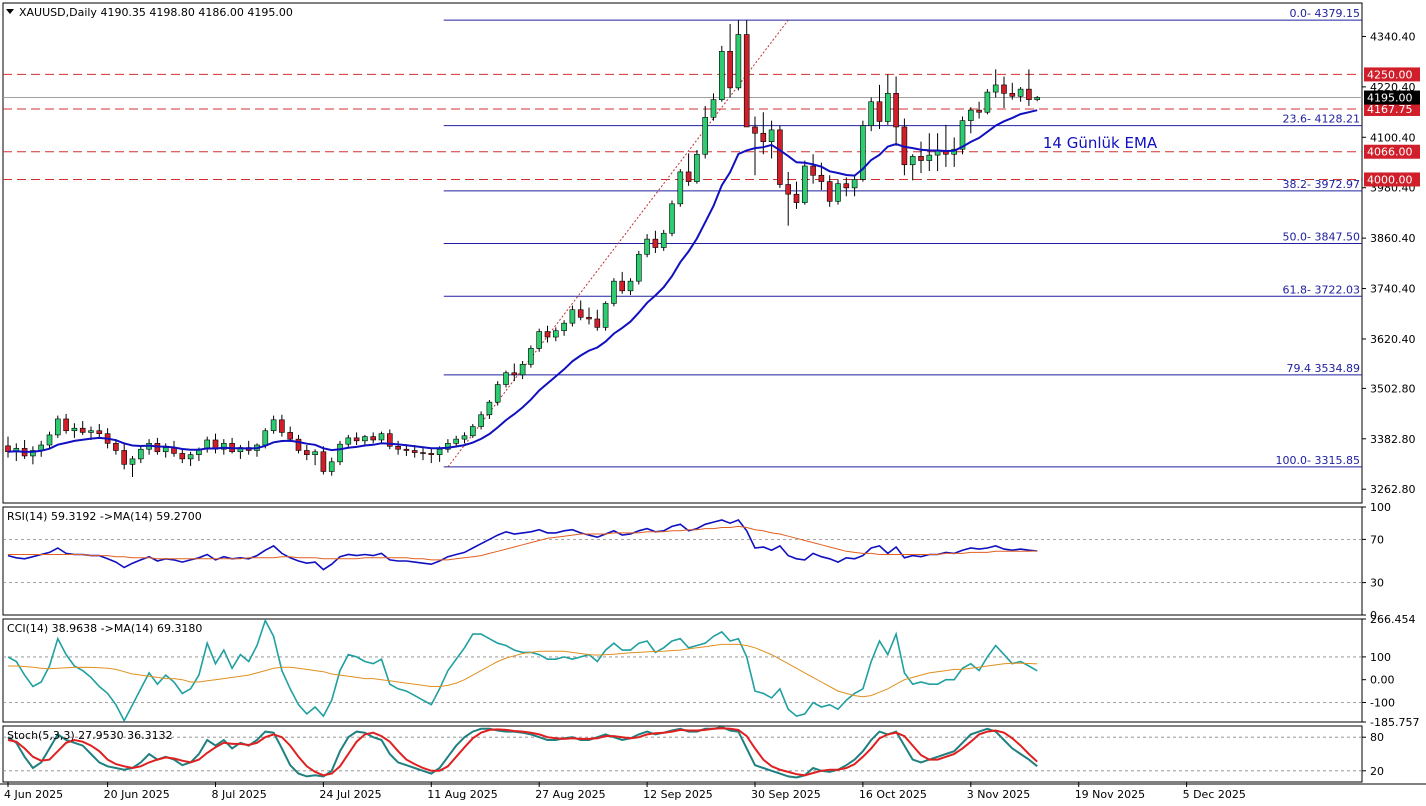 Image resolution: width=1426 pixels, height=806 pixels. Describe the element at coordinates (10, 11) in the screenshot. I see `dropdown-triangle-icon` at that location.